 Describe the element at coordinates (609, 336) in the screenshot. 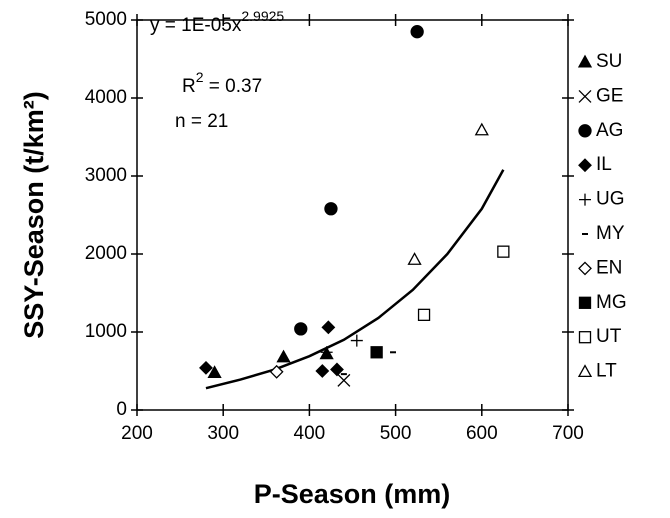

I see `legend-label: UT` at that location.